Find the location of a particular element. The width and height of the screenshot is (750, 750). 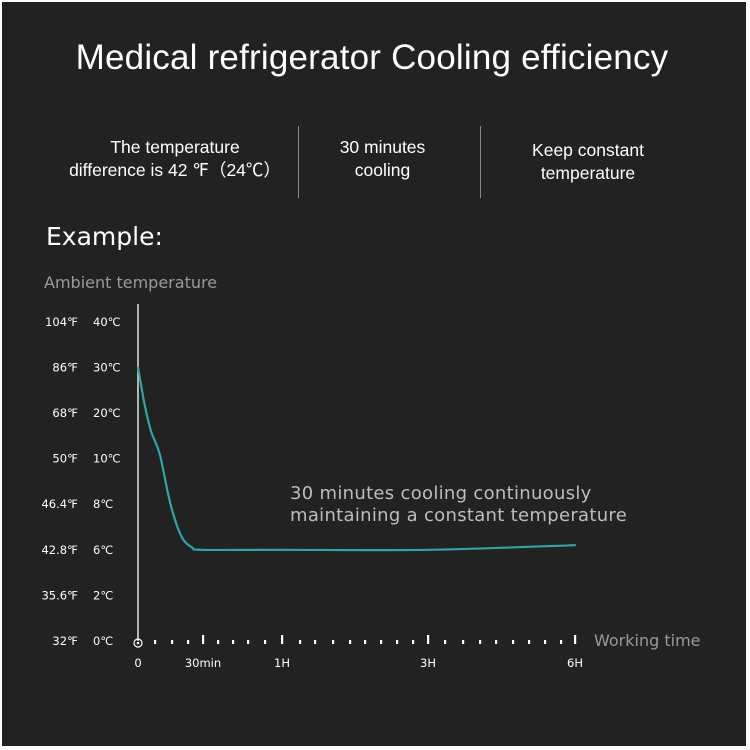

x-tick-label: 30min is located at coordinates (203, 663).